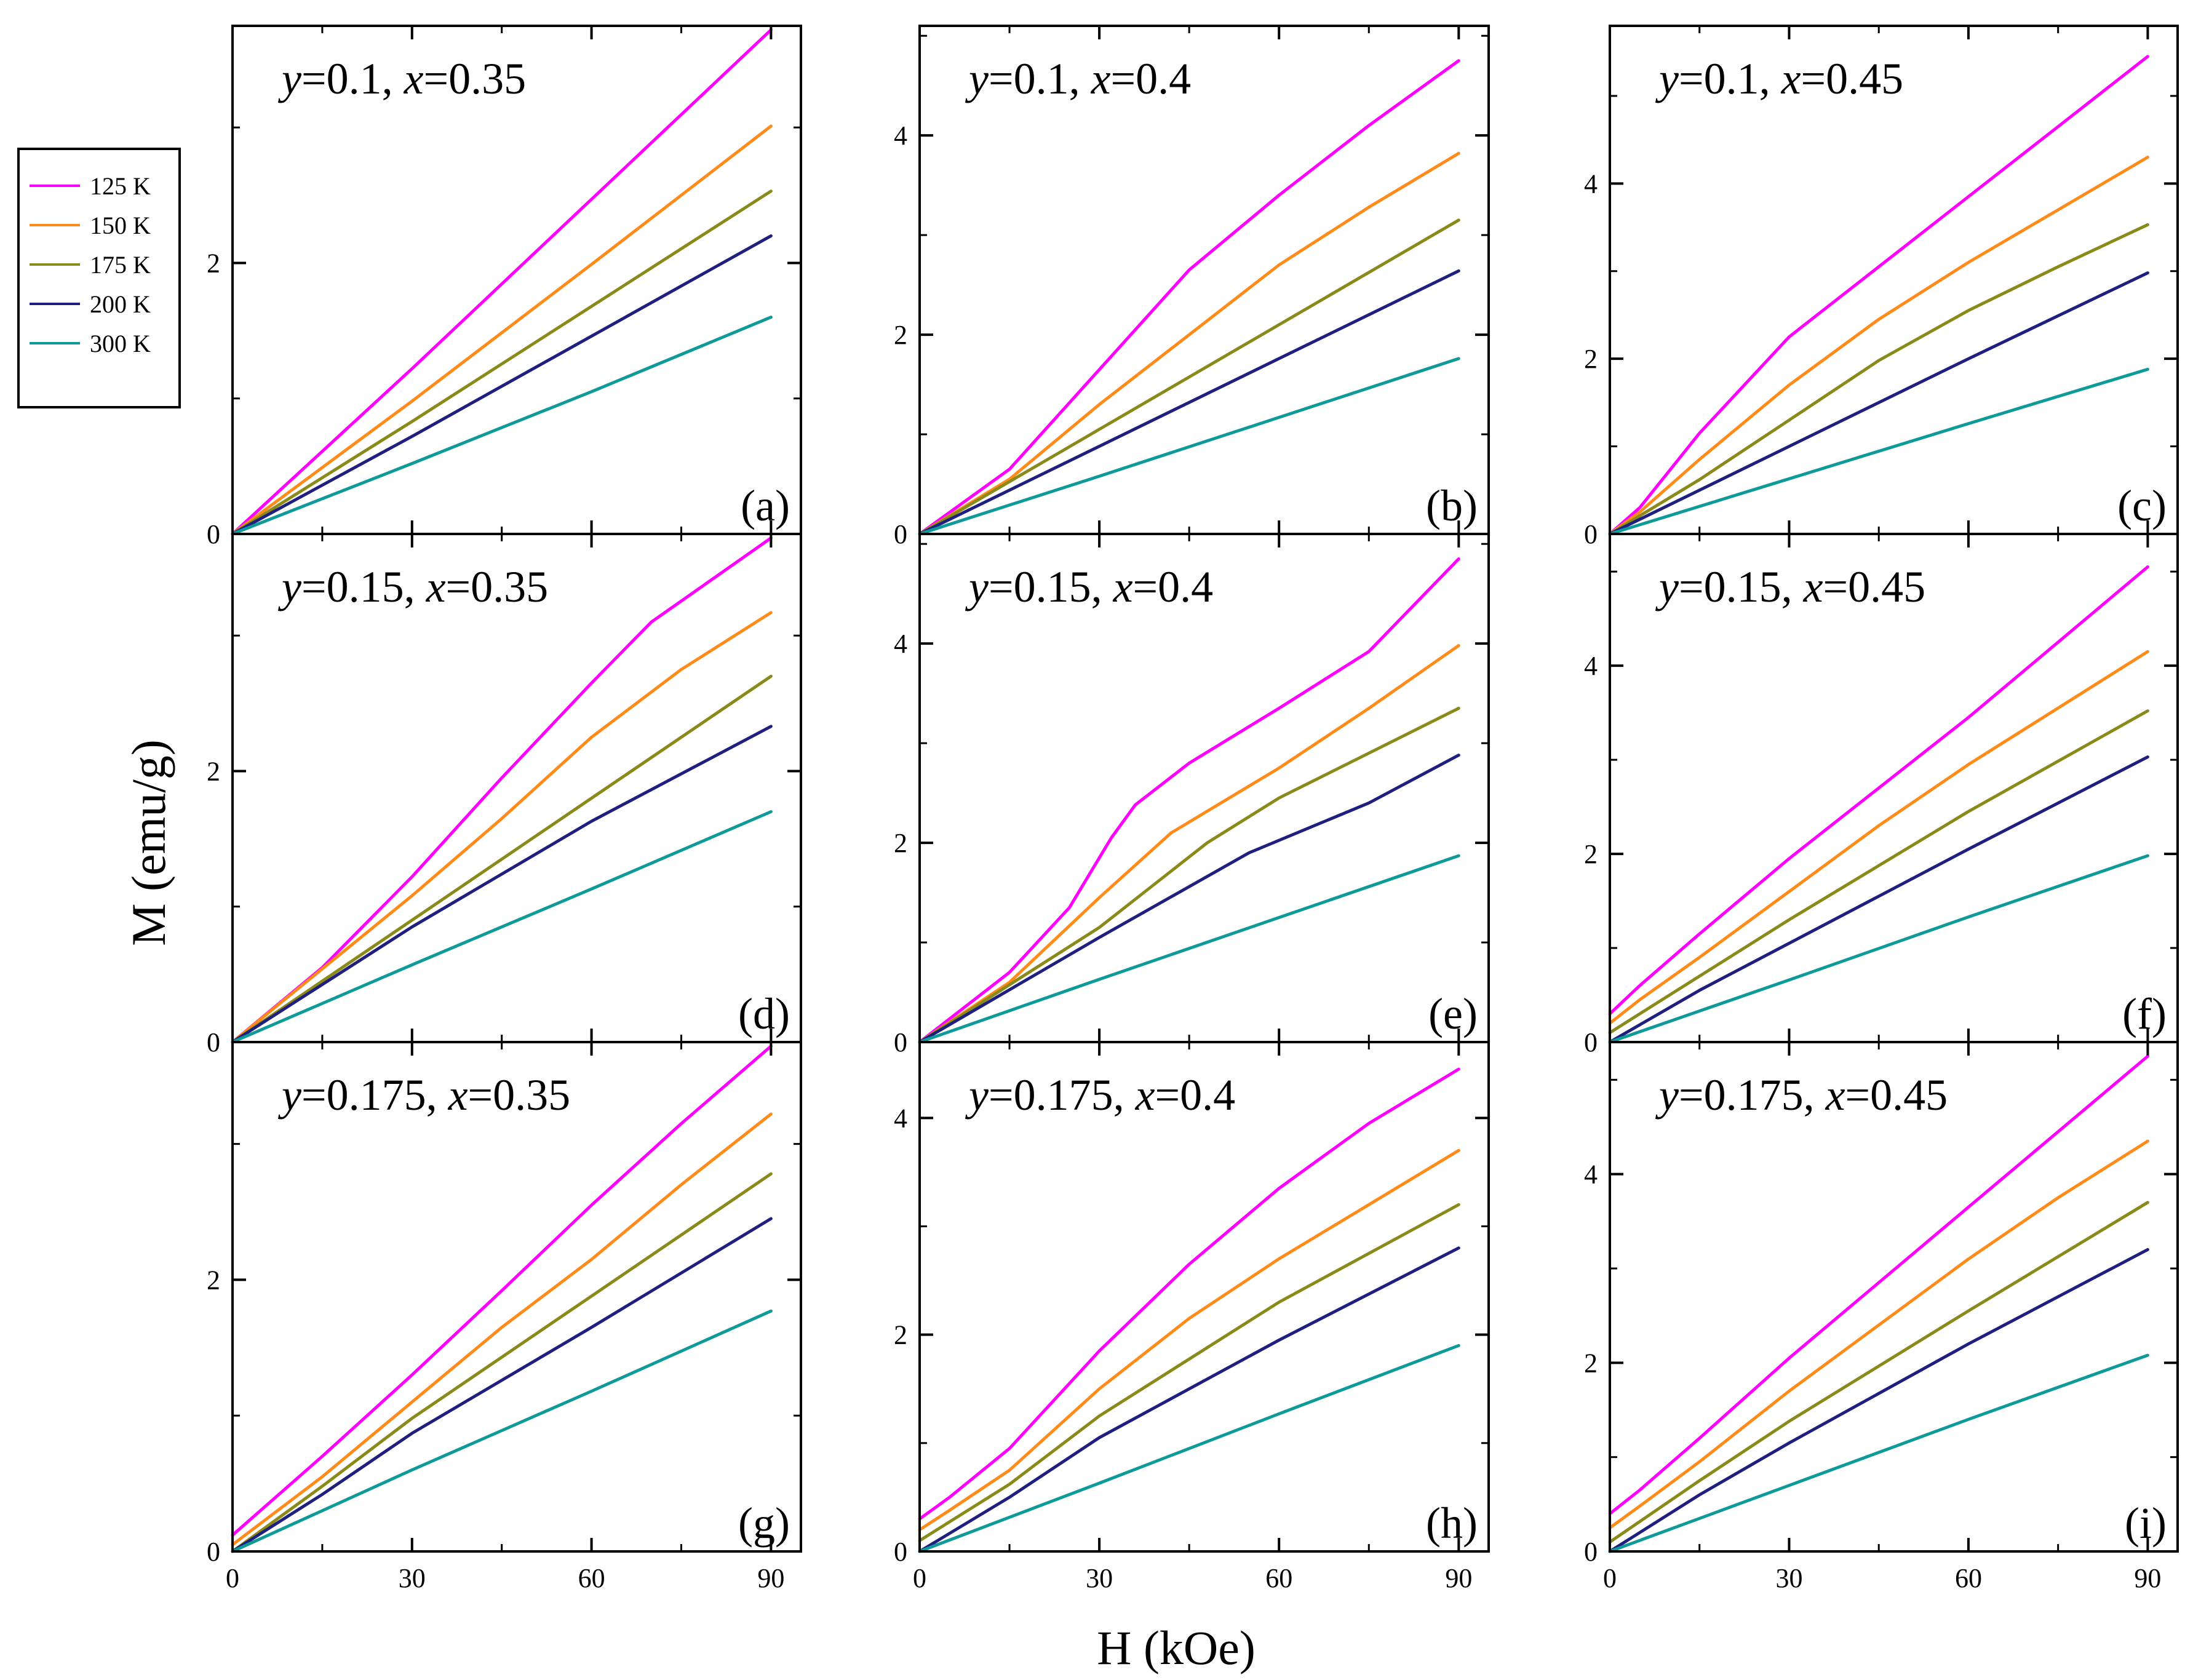  What do you see at coordinates (402, 78) in the screenshot?
I see `panel-title: y=0.1, x=0.35` at bounding box center [402, 78].